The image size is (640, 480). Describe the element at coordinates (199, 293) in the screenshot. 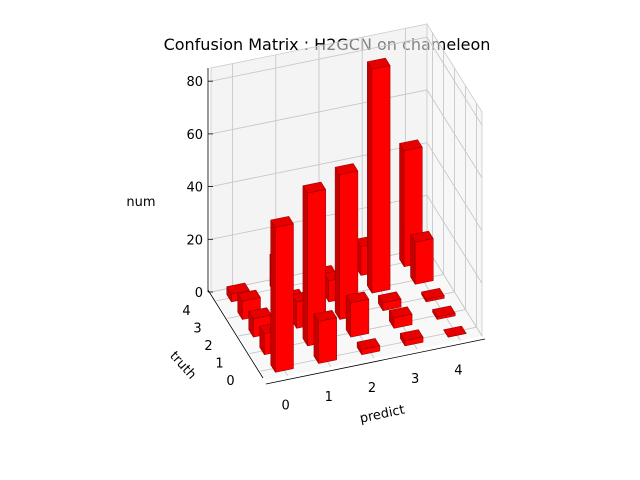

I see `z-tick-label: 0` at that location.